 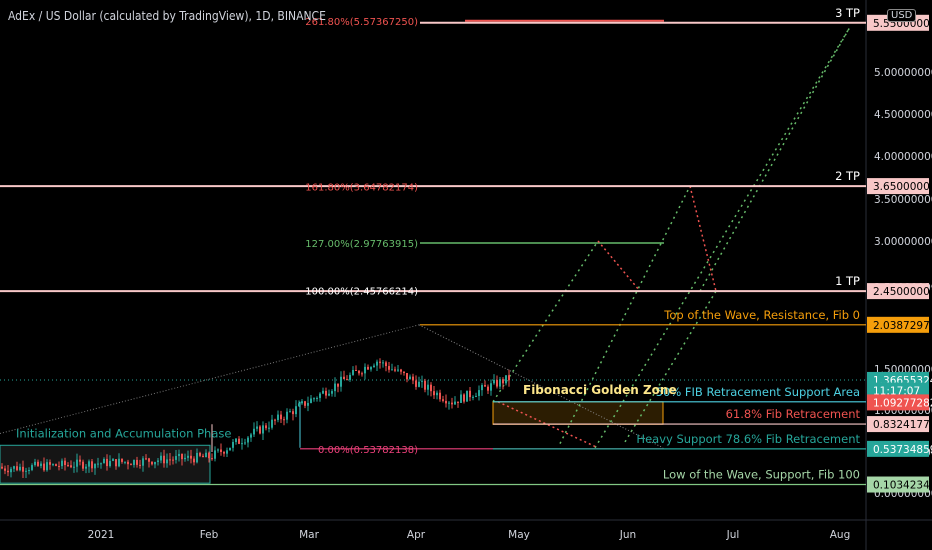 I want to click on annotation-accumulation: Initialization and Accumulation Phase, so click(x=123, y=433).